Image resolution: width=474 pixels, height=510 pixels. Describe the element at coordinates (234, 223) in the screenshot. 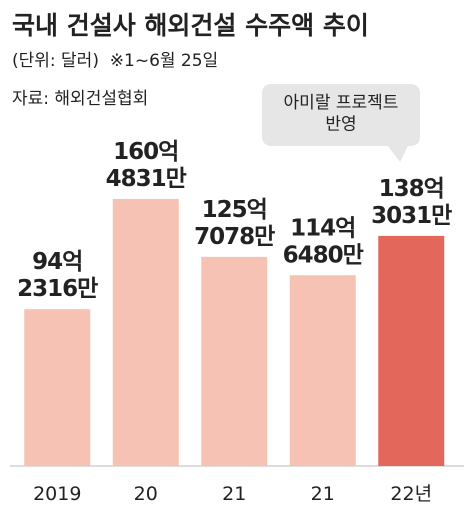

I see `value-label: 125억 7078만` at that location.